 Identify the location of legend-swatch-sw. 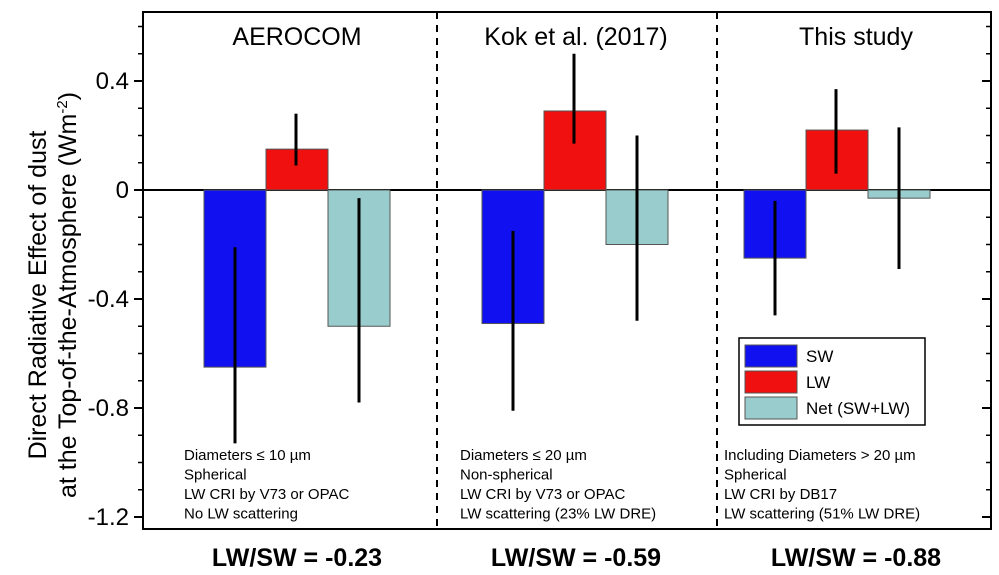
(771, 356).